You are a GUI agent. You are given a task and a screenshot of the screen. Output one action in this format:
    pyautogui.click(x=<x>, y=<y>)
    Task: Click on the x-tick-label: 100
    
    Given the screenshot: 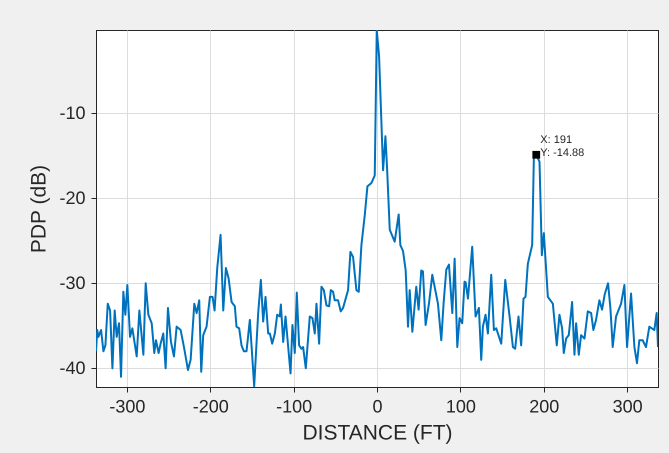 What is the action you would take?
    pyautogui.click(x=461, y=406)
    